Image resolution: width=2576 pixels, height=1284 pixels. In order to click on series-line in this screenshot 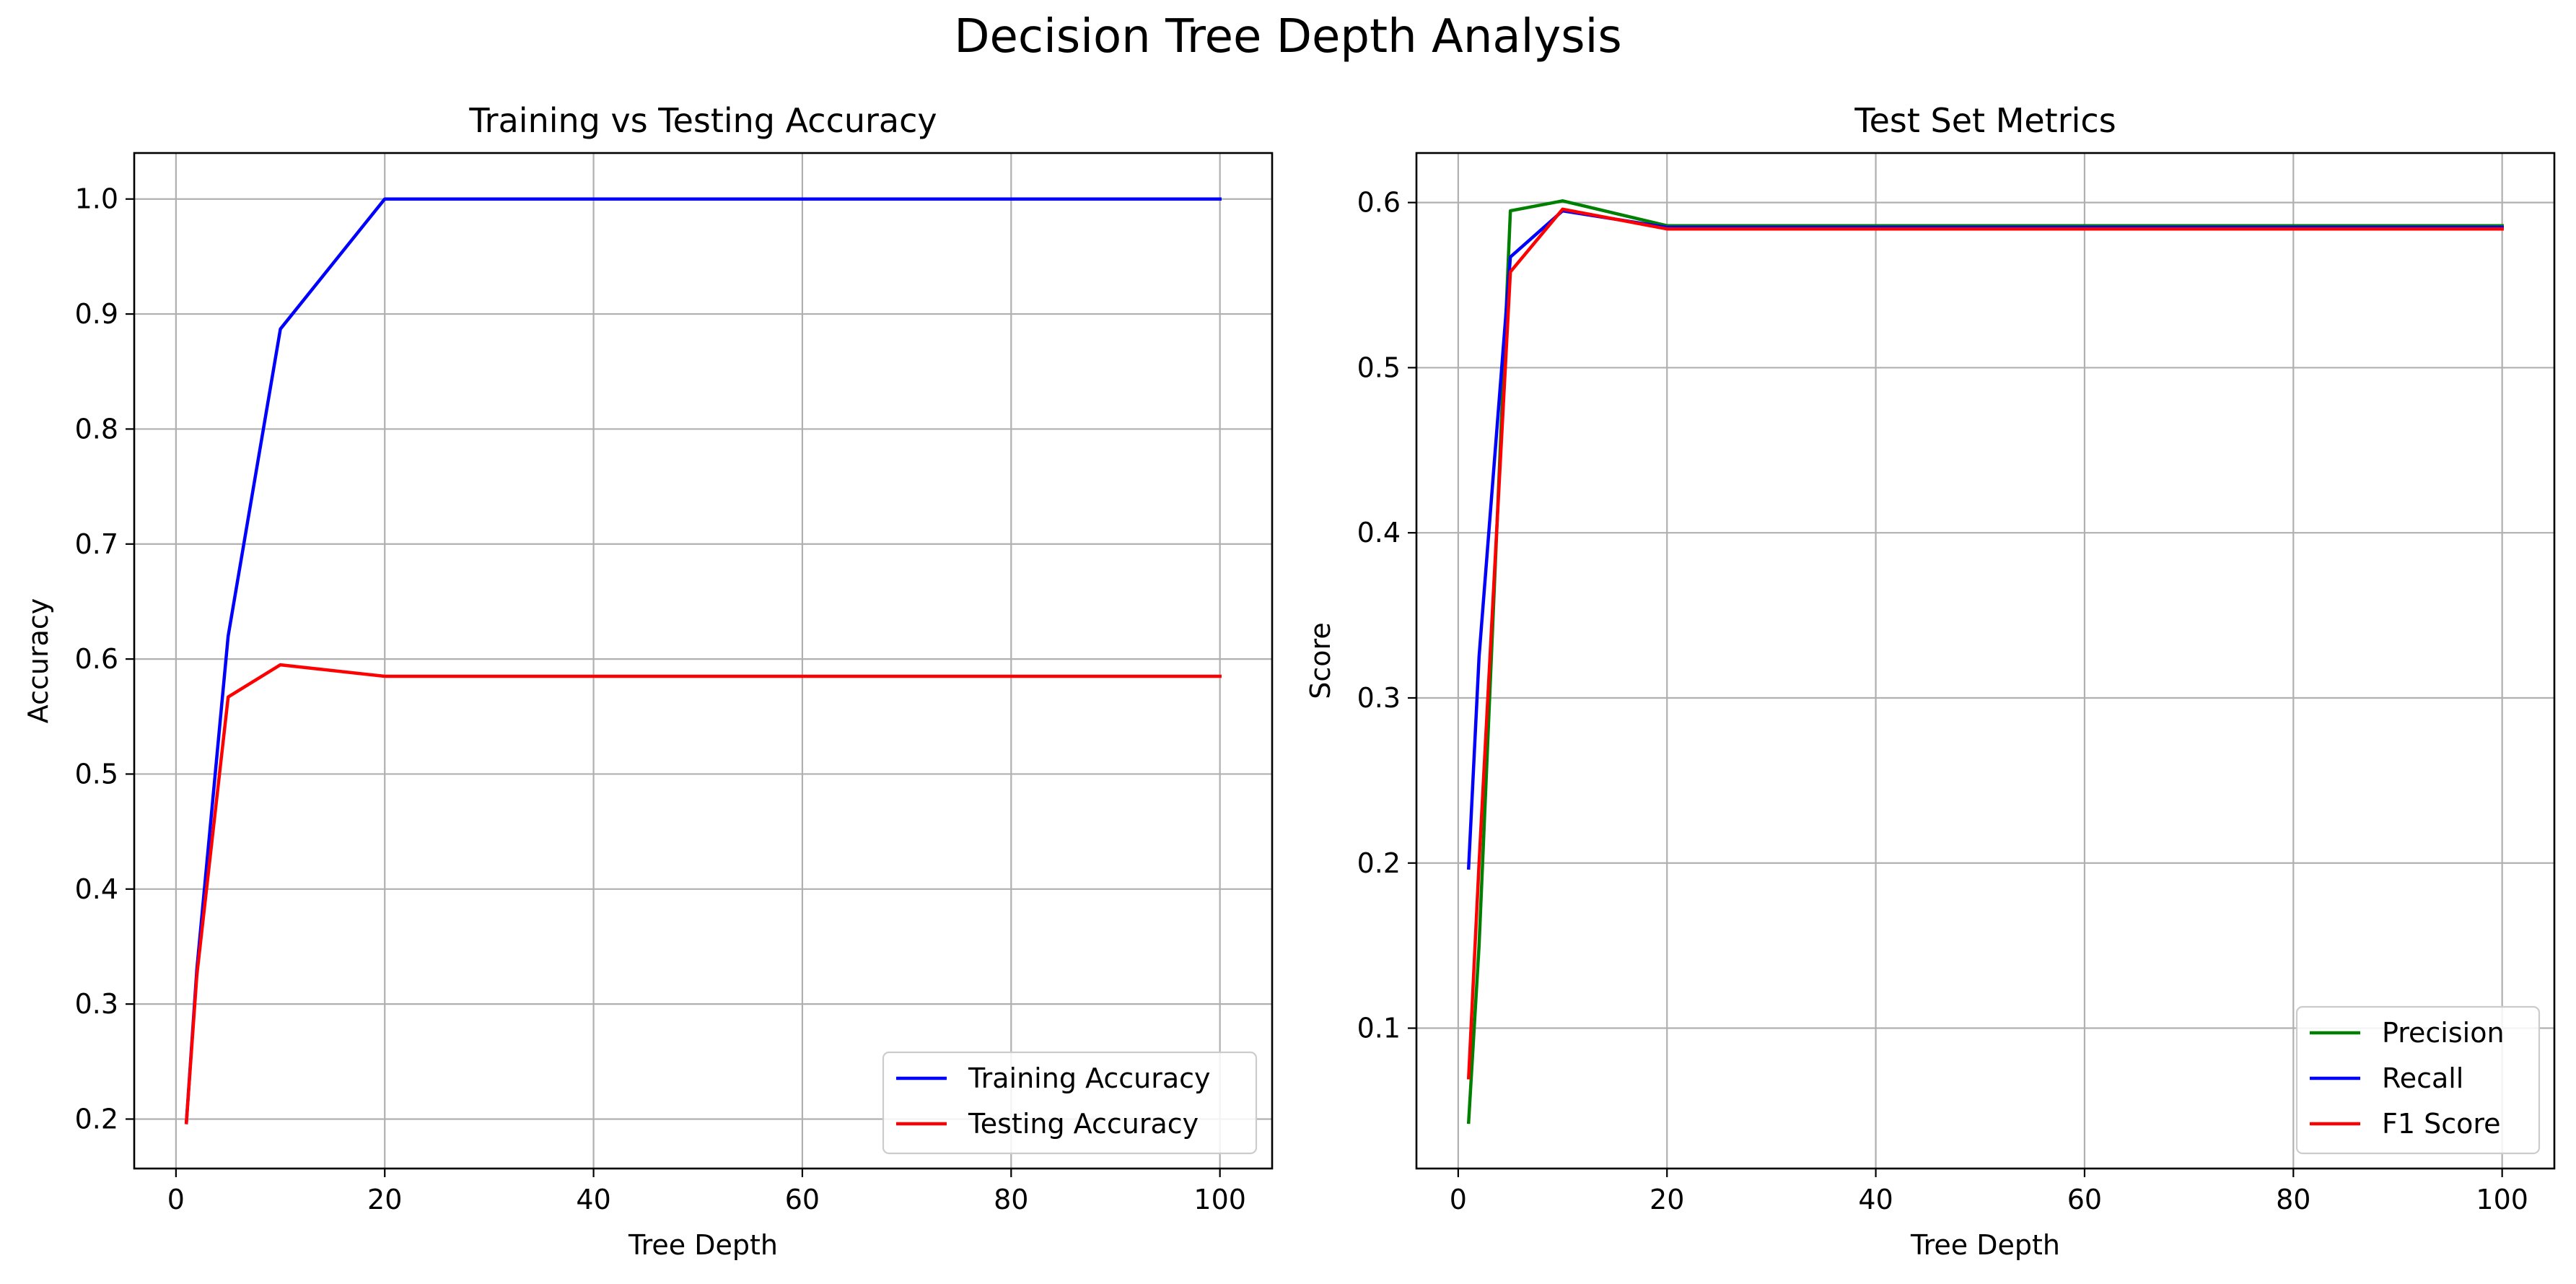, I will do `click(703, 894)`.